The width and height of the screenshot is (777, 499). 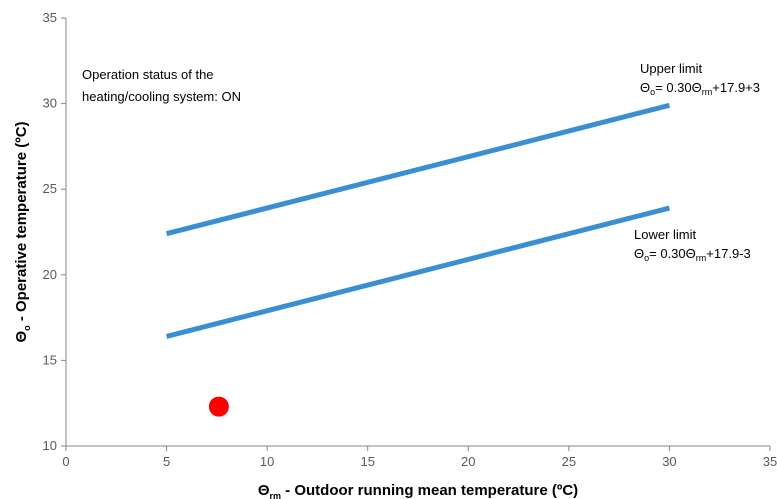 What do you see at coordinates (419, 457) in the screenshot?
I see `x-ticks: 0 5 10 15 20 25 30 35` at bounding box center [419, 457].